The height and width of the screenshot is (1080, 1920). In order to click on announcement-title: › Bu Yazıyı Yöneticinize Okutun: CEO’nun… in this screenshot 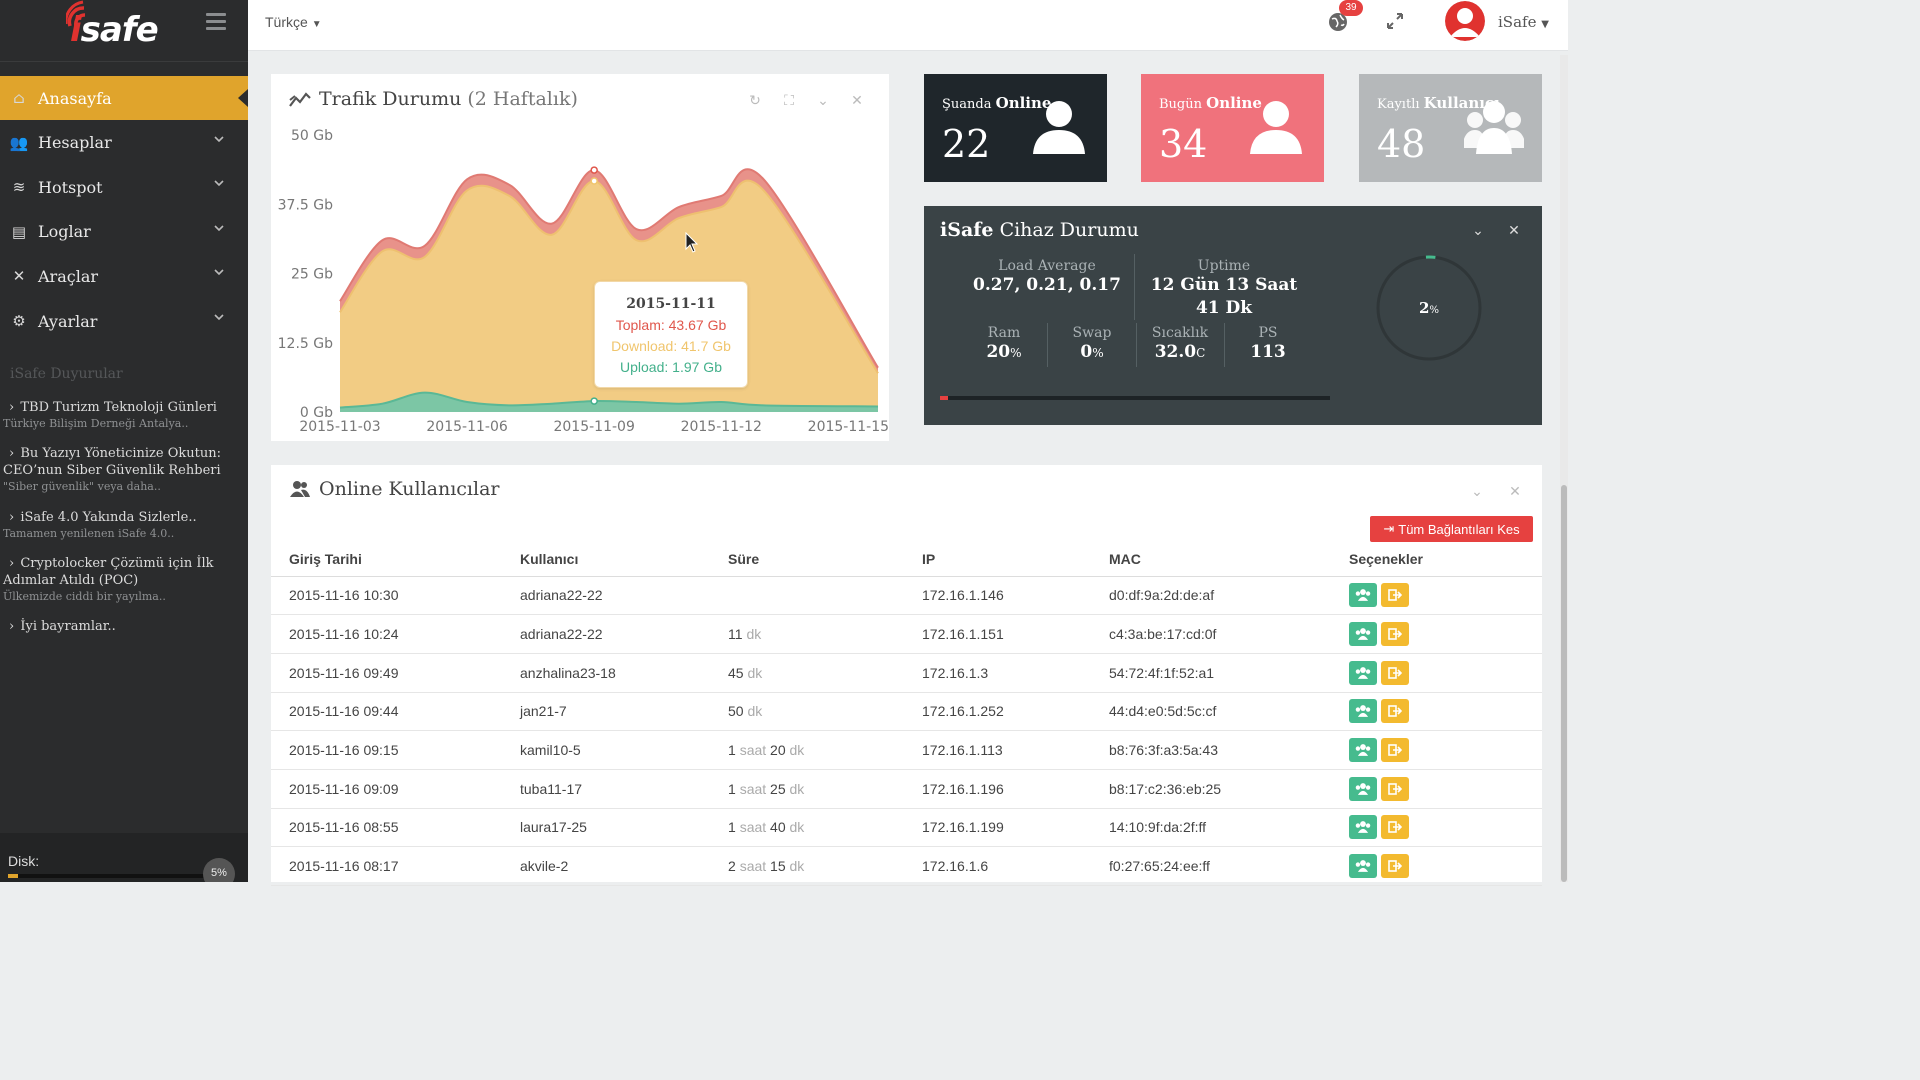, I will do `click(123, 462)`.